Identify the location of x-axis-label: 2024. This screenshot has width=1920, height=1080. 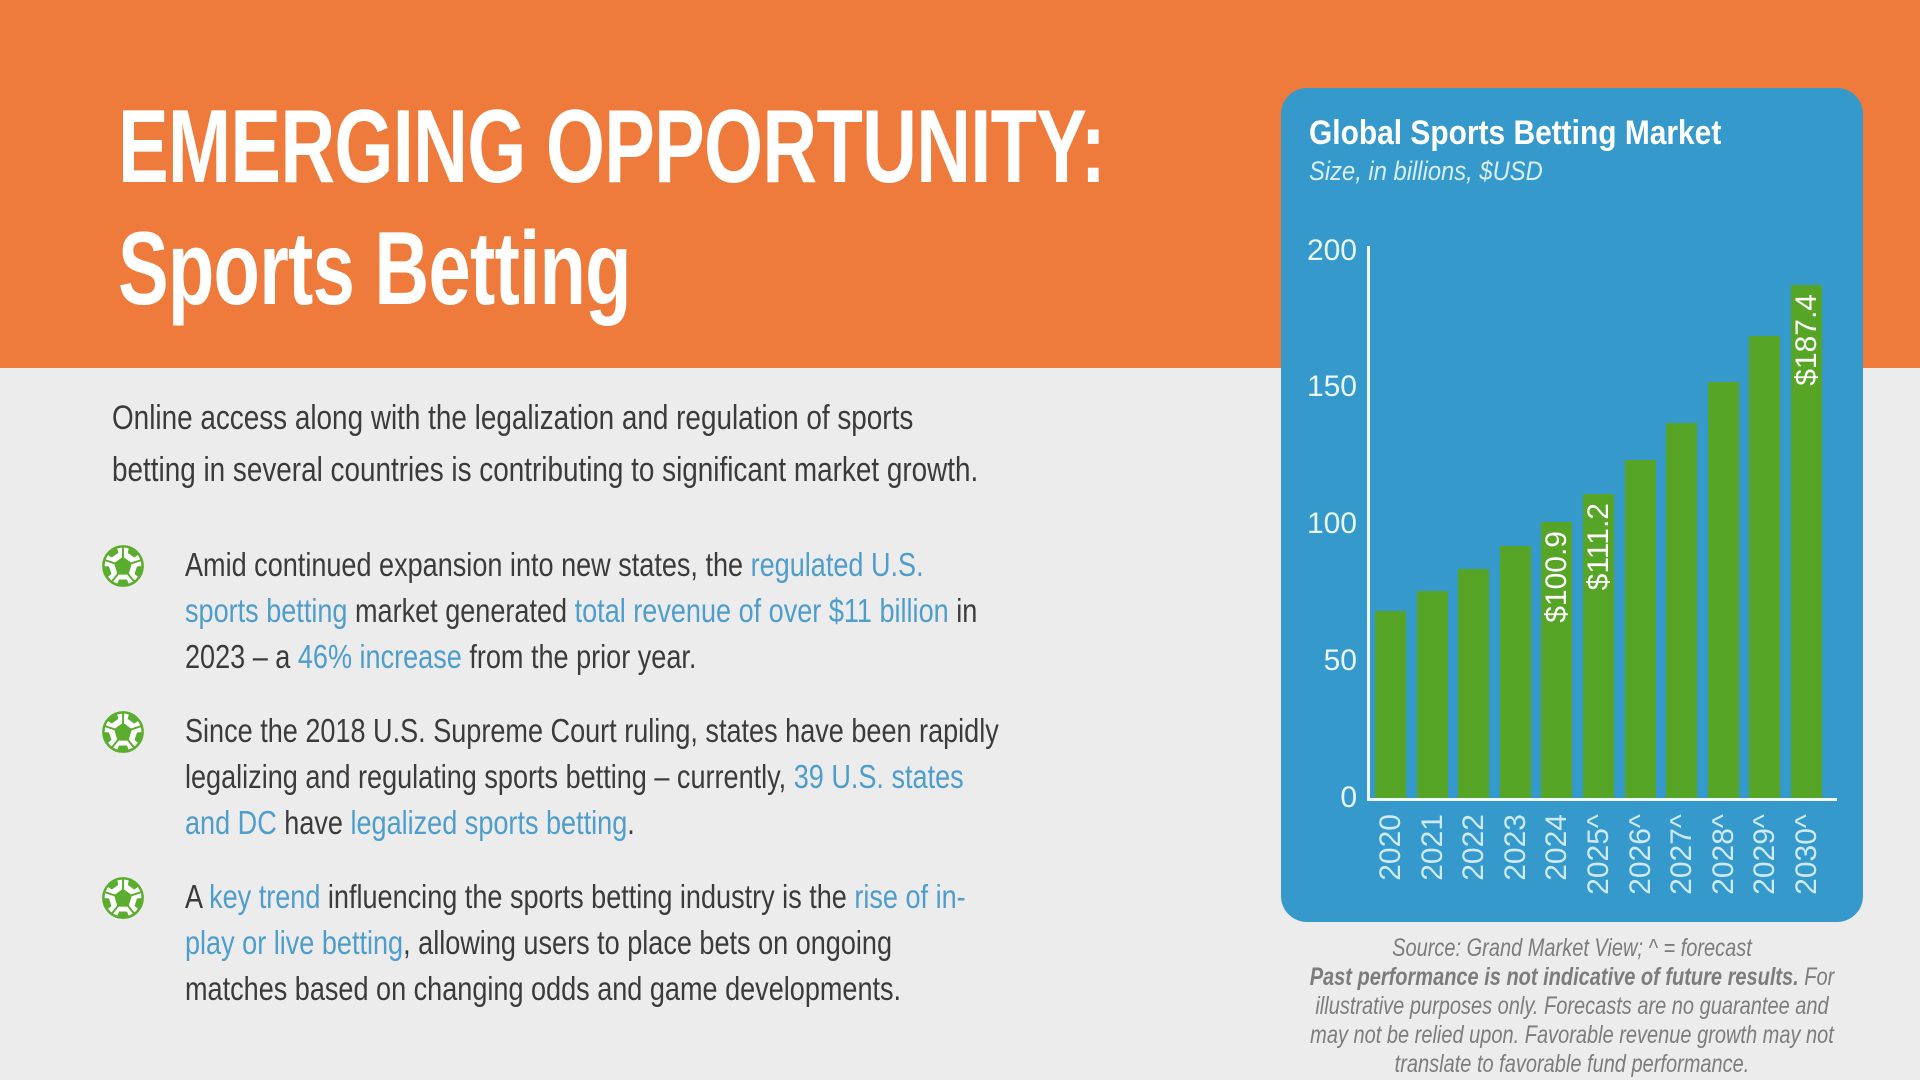
(1556, 847).